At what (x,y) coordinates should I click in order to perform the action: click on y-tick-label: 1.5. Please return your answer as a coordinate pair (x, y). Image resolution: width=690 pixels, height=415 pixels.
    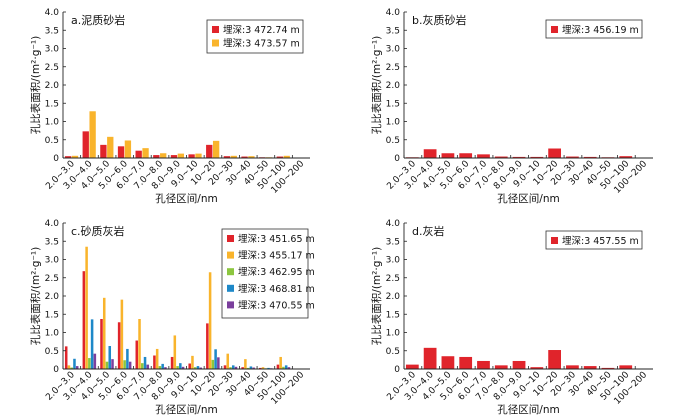
    Looking at the image, I should click on (393, 104).